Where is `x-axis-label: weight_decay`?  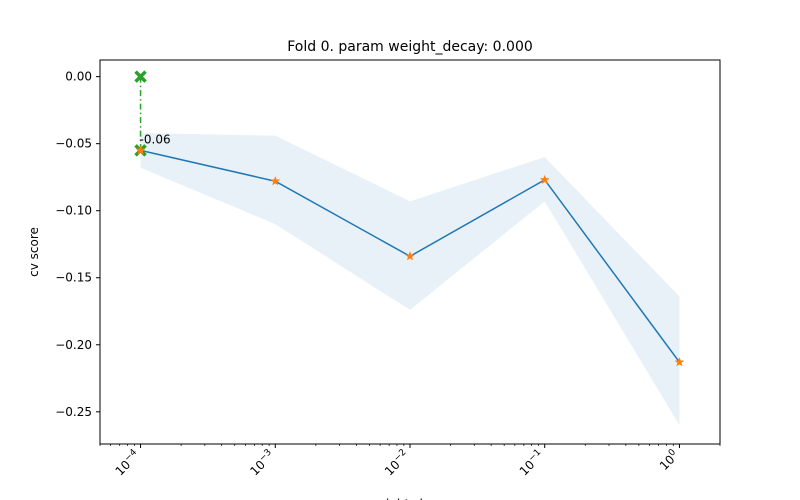 x-axis-label: weight_decay is located at coordinates (410, 498).